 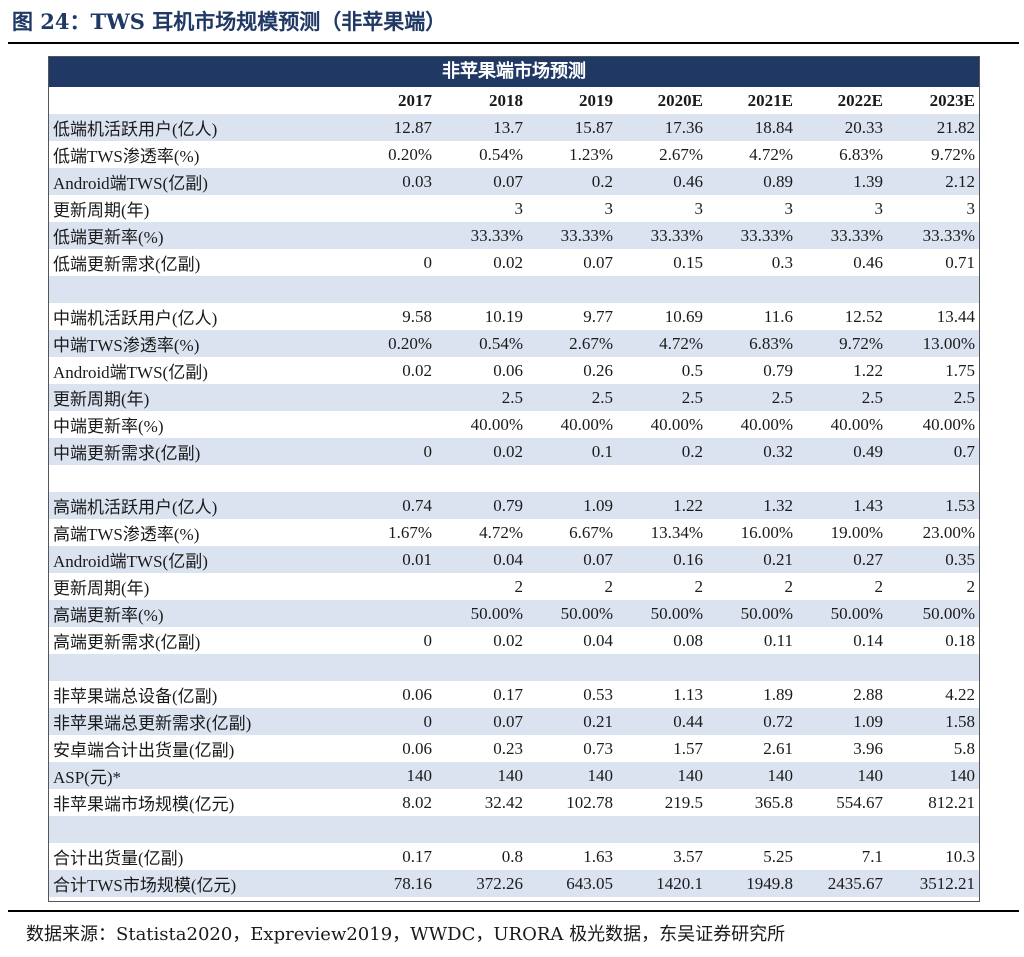 I want to click on cell-value: 6.67%, so click(x=591, y=532).